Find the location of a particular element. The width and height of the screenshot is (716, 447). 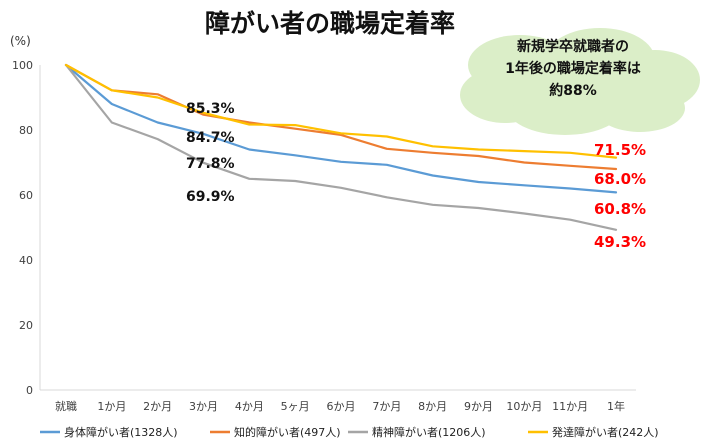

legend-label-1: 知的障がい者(497人) is located at coordinates (287, 432).